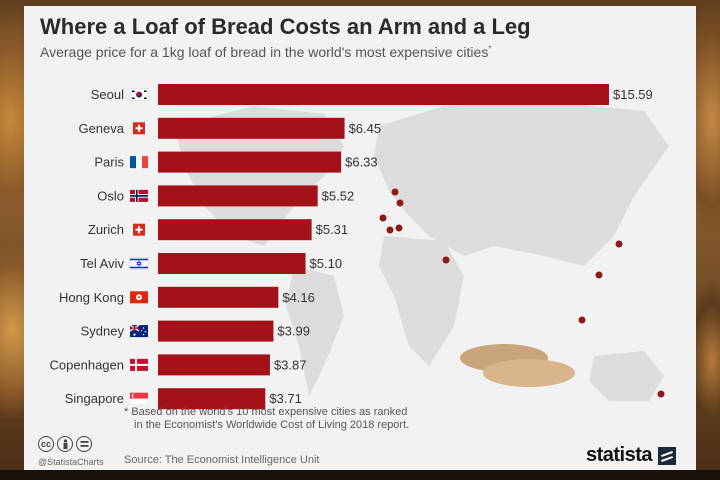 The image size is (720, 480). I want to click on category-label-copenhagen: Copenhagen, so click(87, 364).